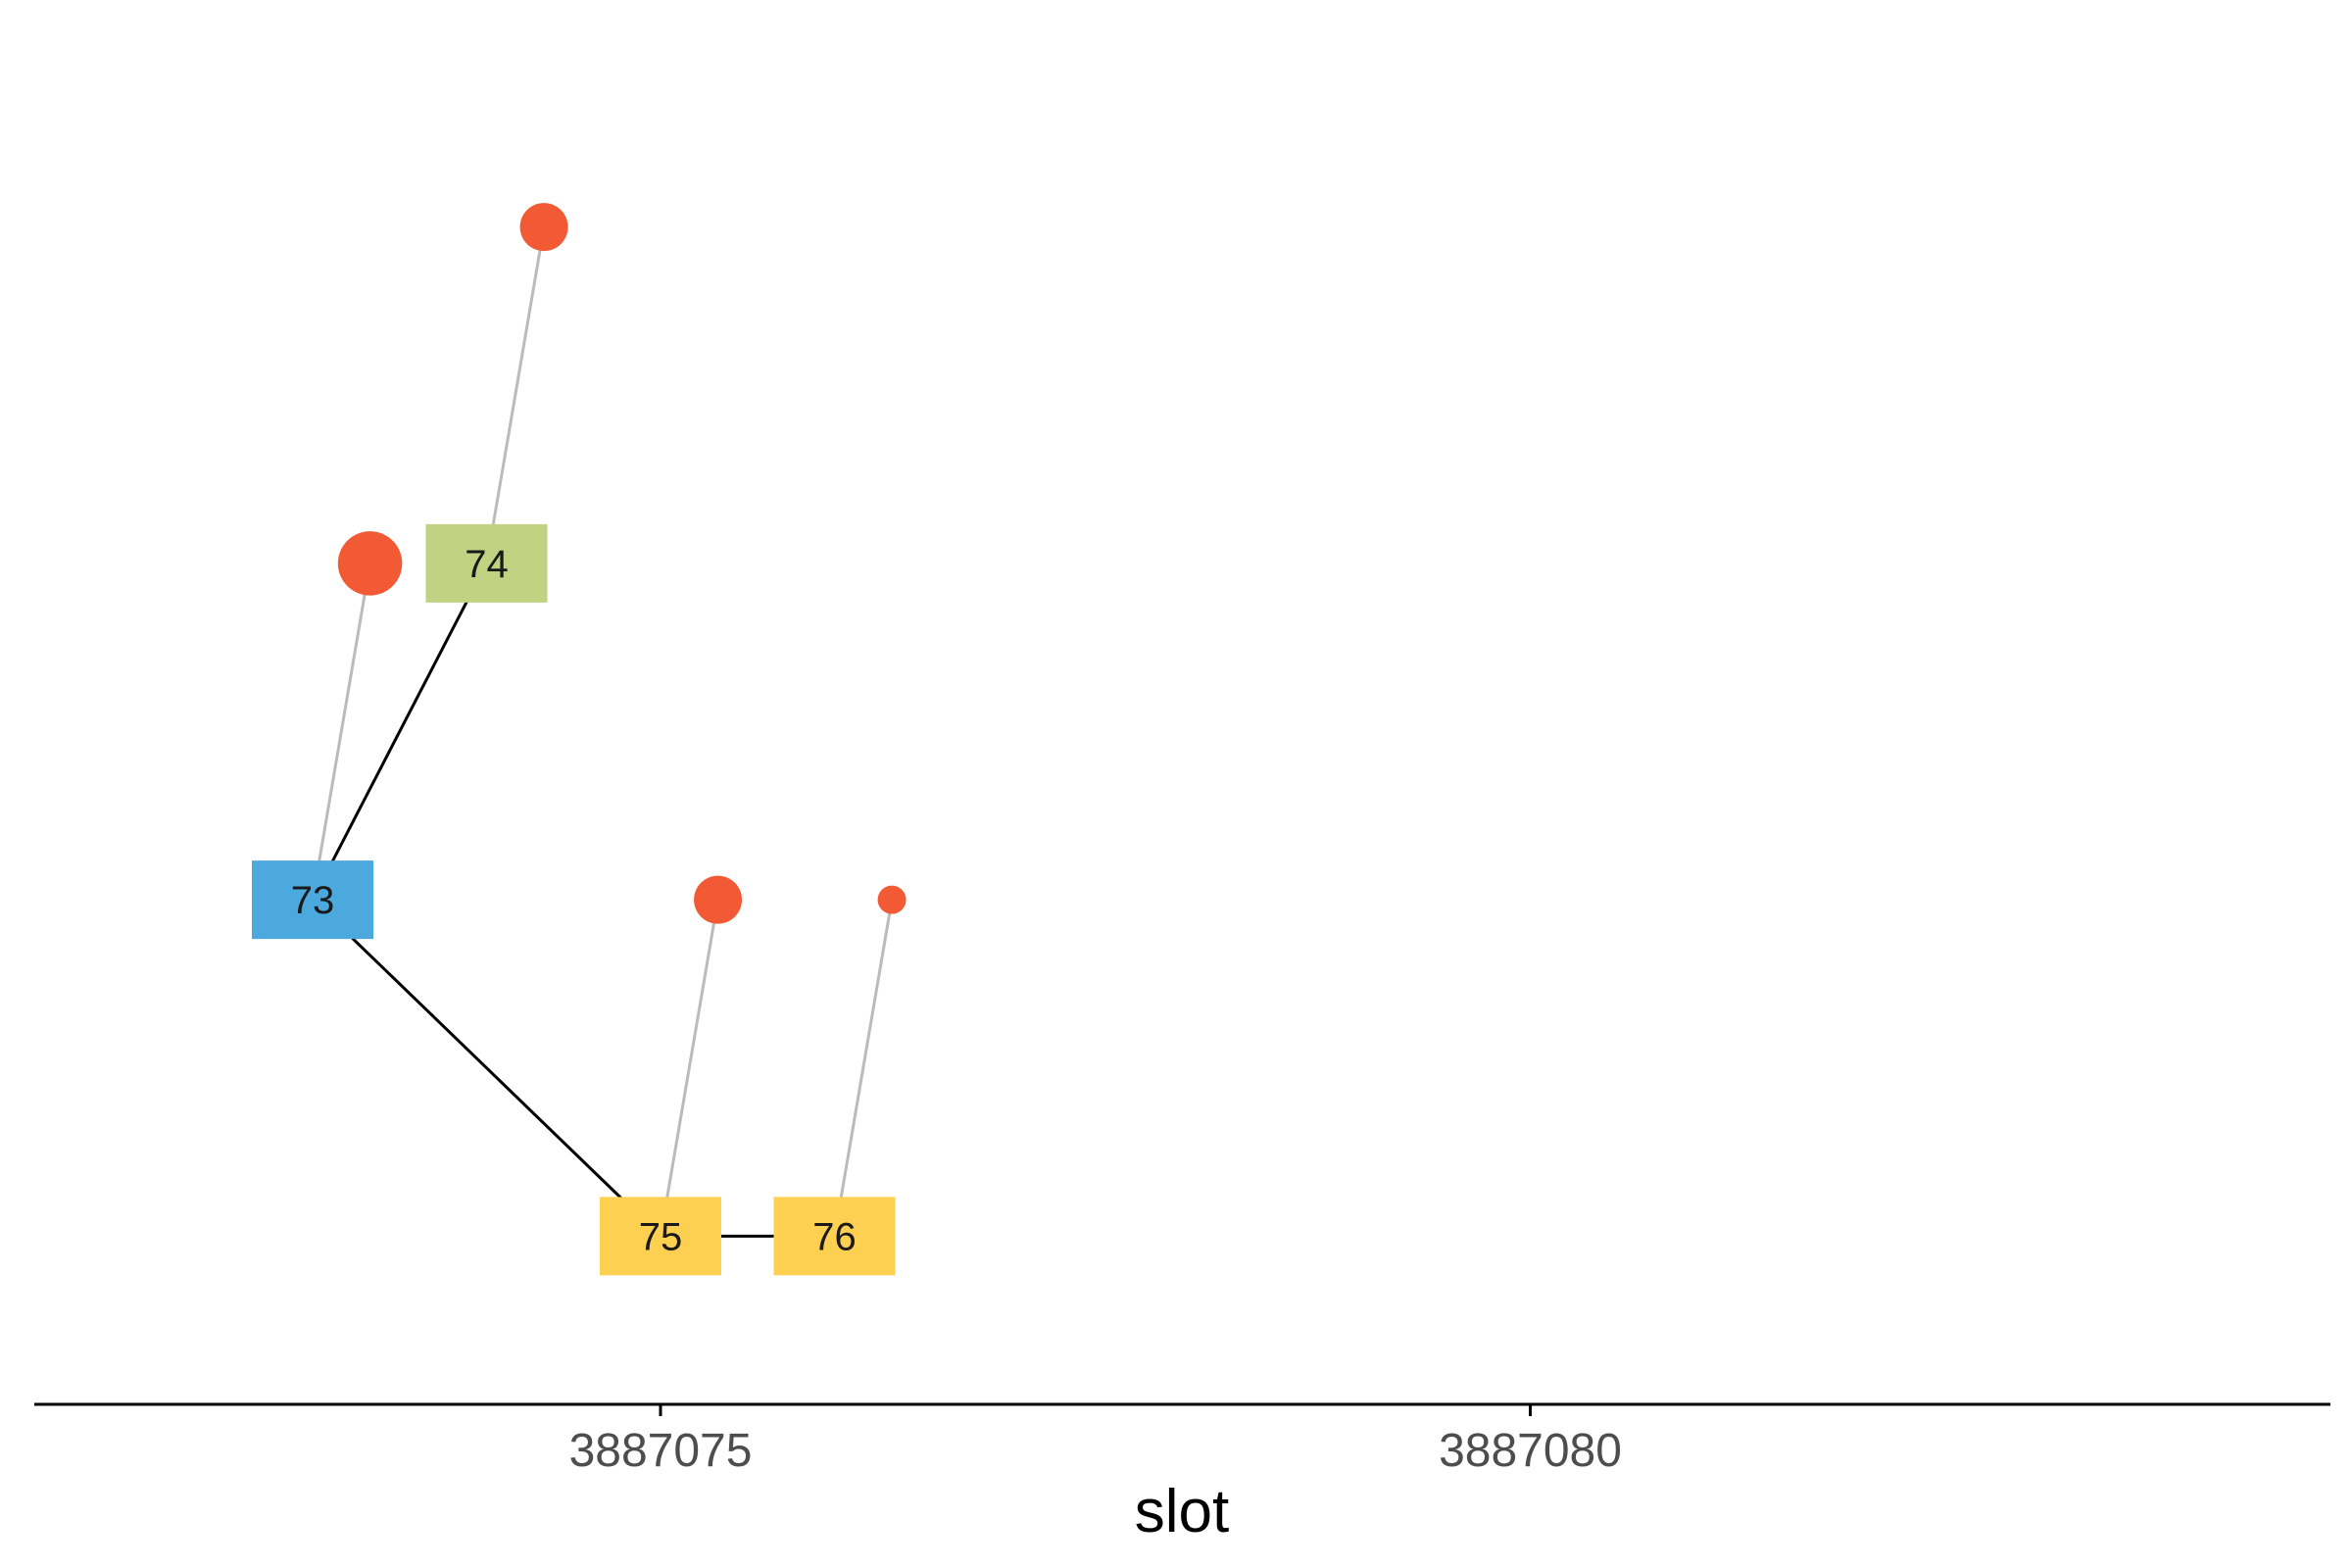 The image size is (2352, 1568). I want to click on x-tick-label-1: 3887080, so click(1530, 1451).